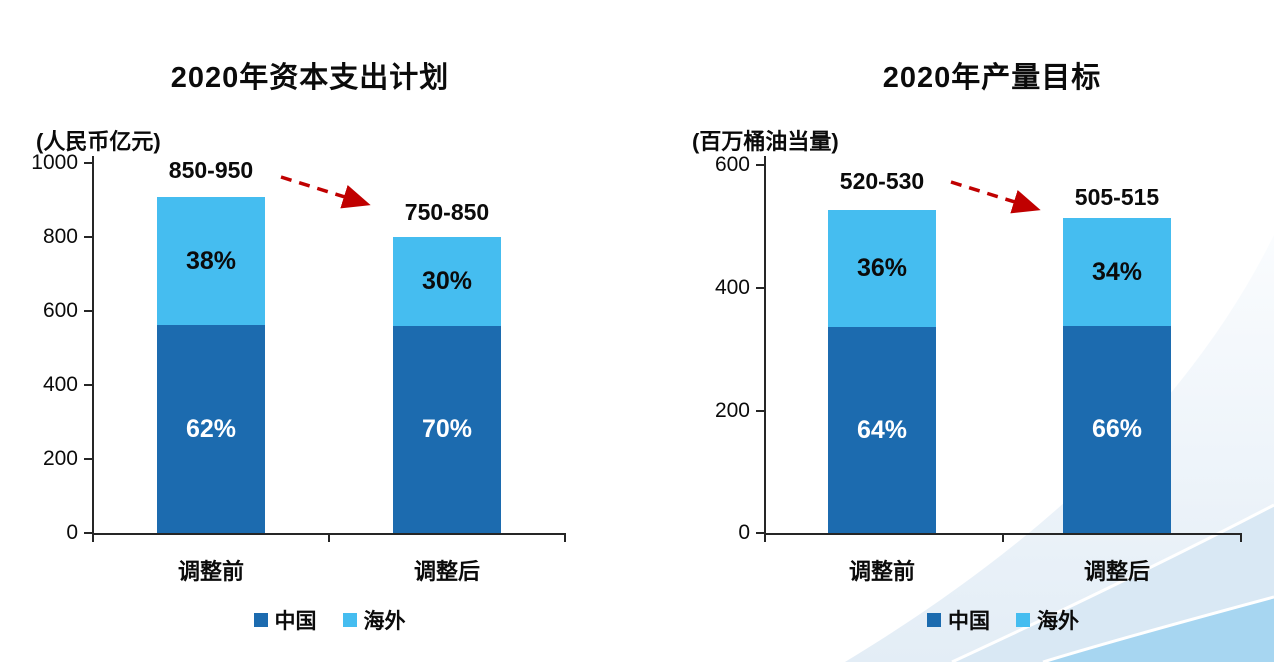  Describe the element at coordinates (992, 78) in the screenshot. I see `chart-production-title: 2020年产量目标` at that location.